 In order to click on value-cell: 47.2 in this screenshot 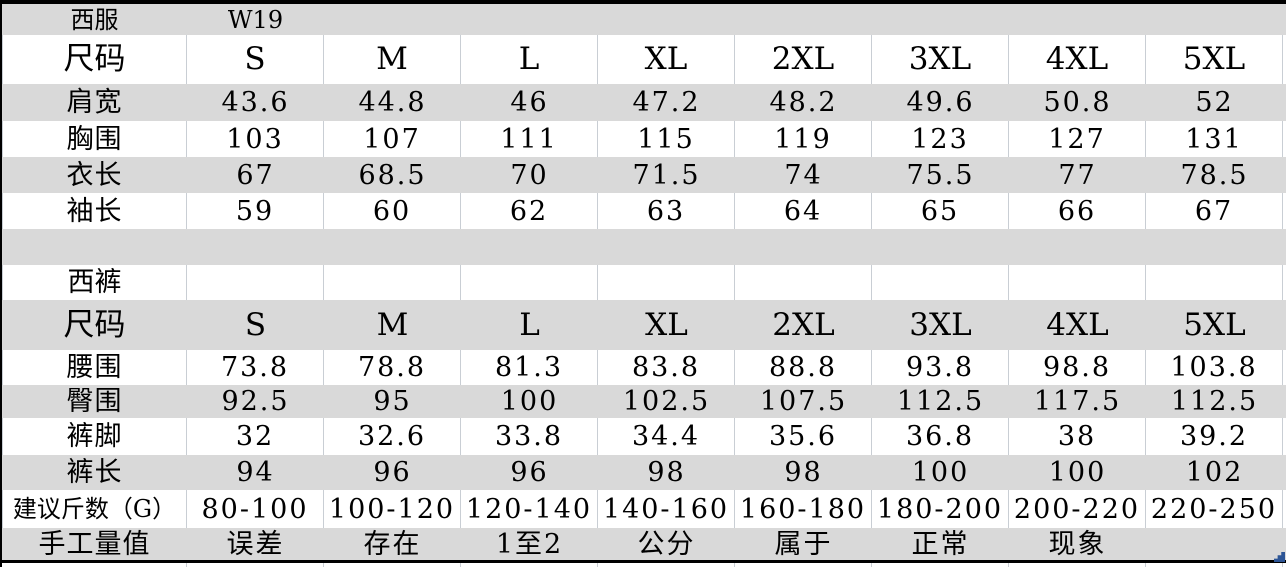, I will do `click(666, 102)`.